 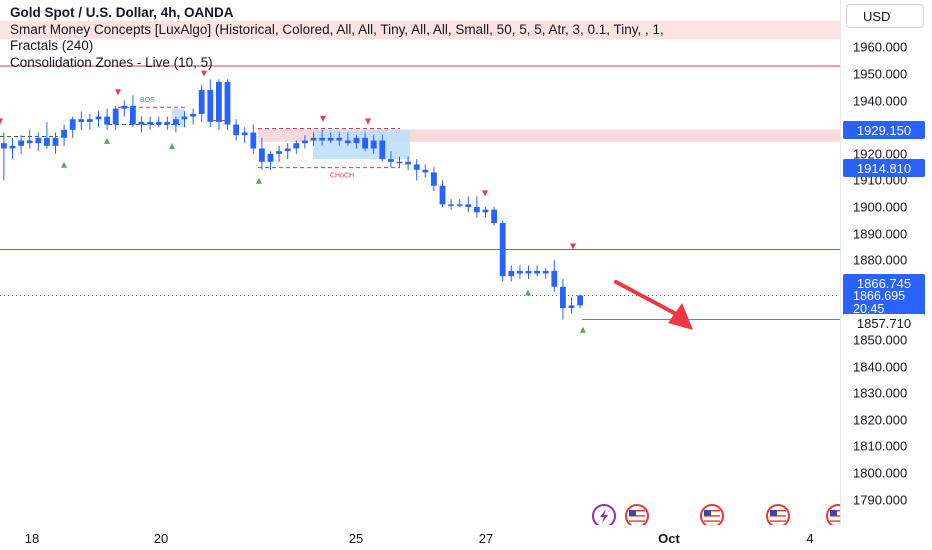 What do you see at coordinates (880, 393) in the screenshot?
I see `price-tick: 1830.000` at bounding box center [880, 393].